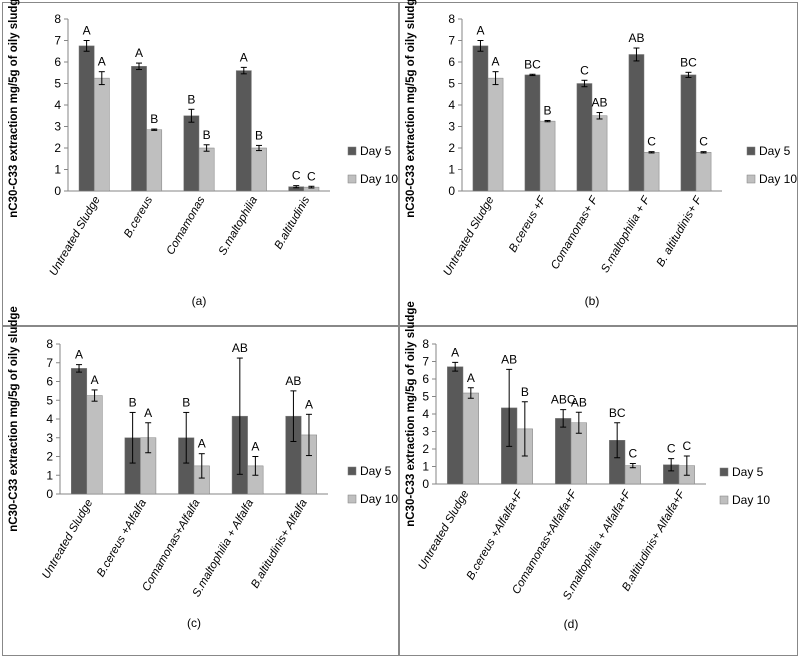 Image resolution: width=800 pixels, height=658 pixels. Describe the element at coordinates (575, 233) in the screenshot. I see `category-label: Comamonas+ F` at that location.